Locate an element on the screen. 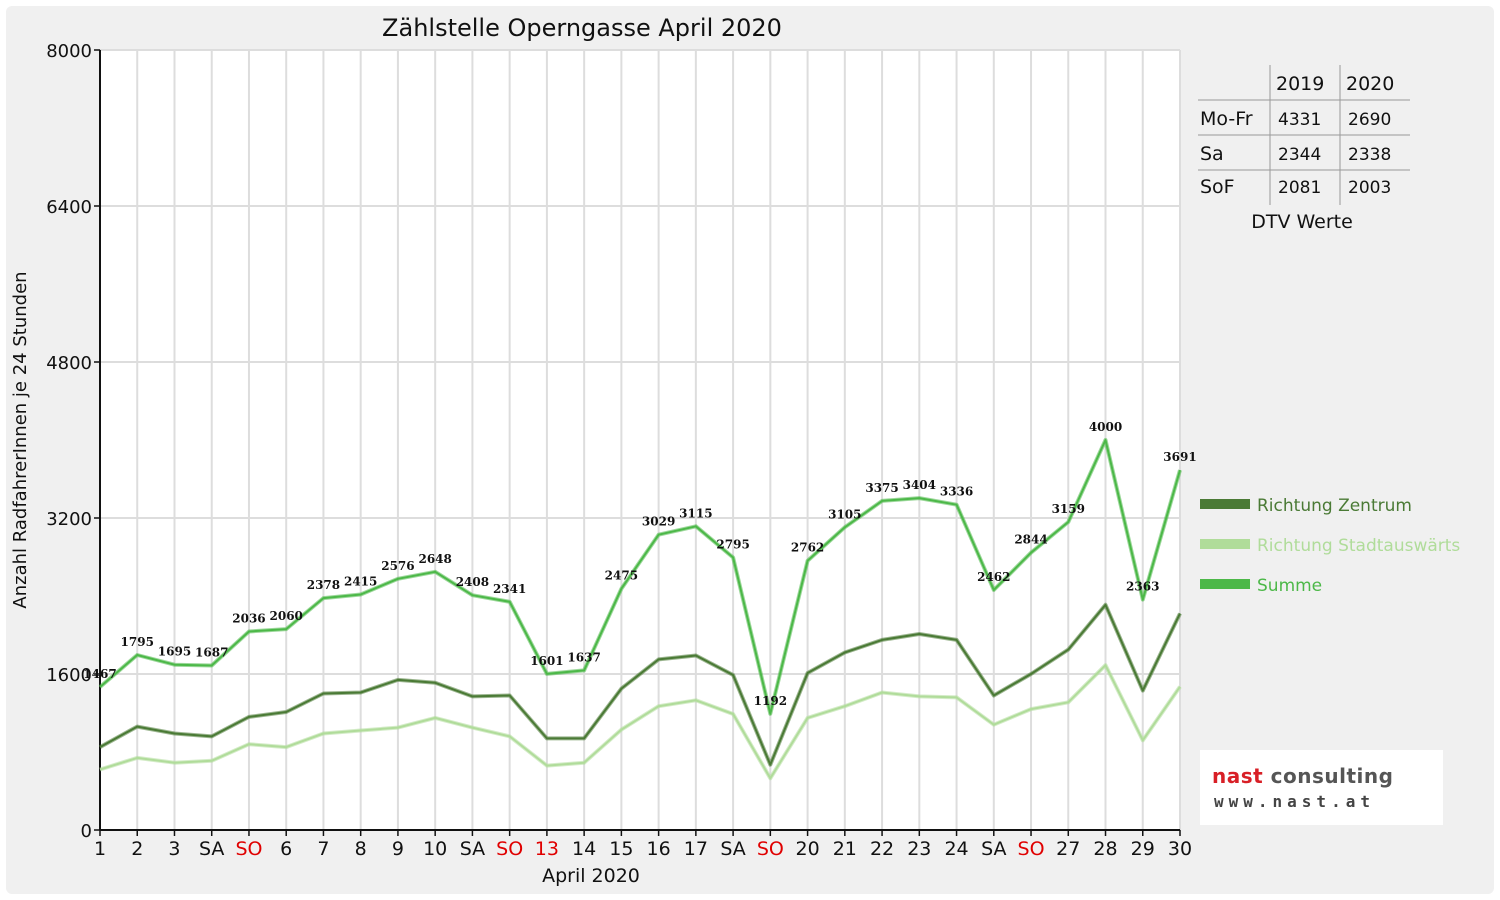  data-label: 2060 is located at coordinates (286, 616).